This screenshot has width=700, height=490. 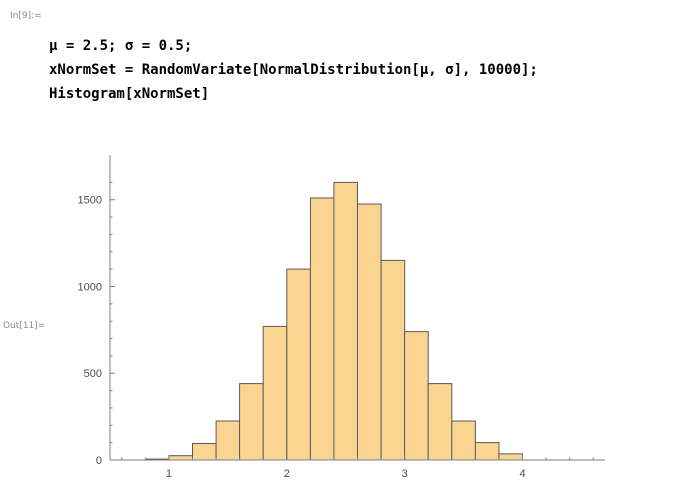 I want to click on y-tick-label: 500, so click(x=93, y=374).